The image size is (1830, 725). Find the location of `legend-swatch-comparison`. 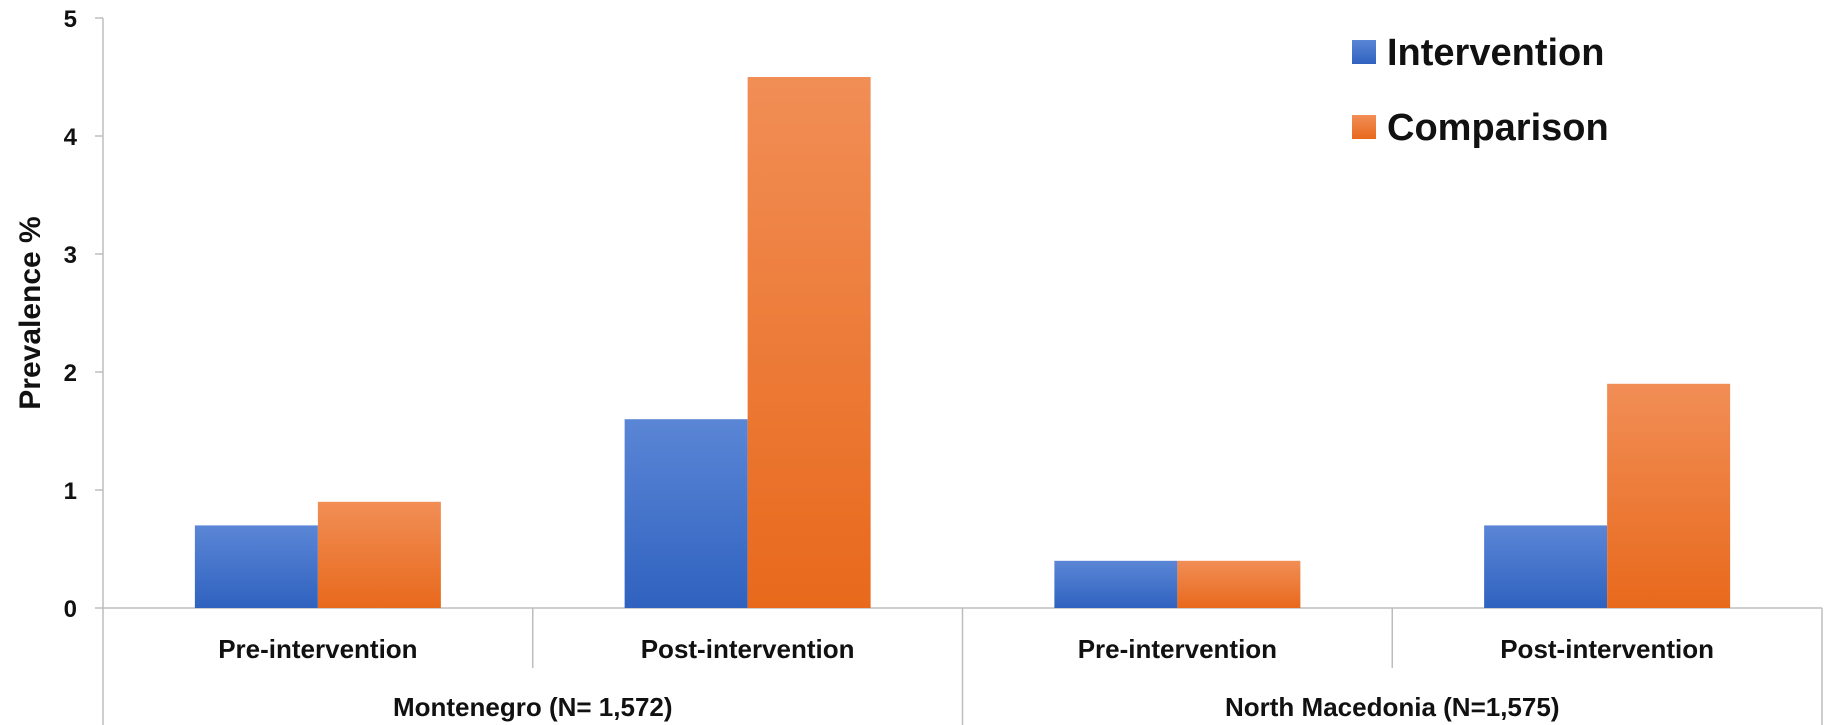

legend-swatch-comparison is located at coordinates (1364, 127).